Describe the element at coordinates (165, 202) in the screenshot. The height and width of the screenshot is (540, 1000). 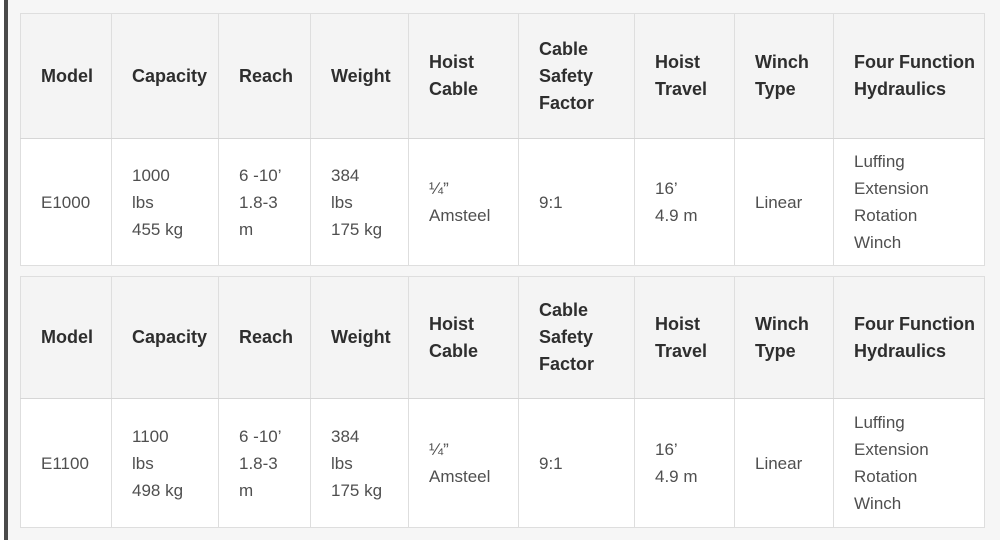
I see `cell-capacity: 1000 lbs 455 kg` at that location.